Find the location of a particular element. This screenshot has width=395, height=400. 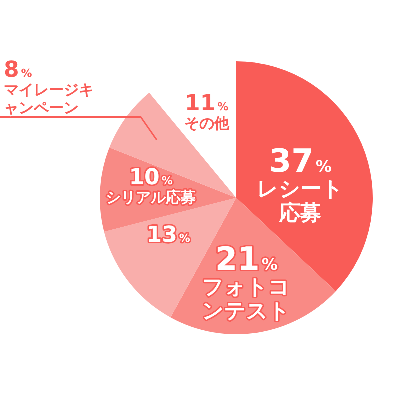

data-label: 8% is located at coordinates (18, 71).